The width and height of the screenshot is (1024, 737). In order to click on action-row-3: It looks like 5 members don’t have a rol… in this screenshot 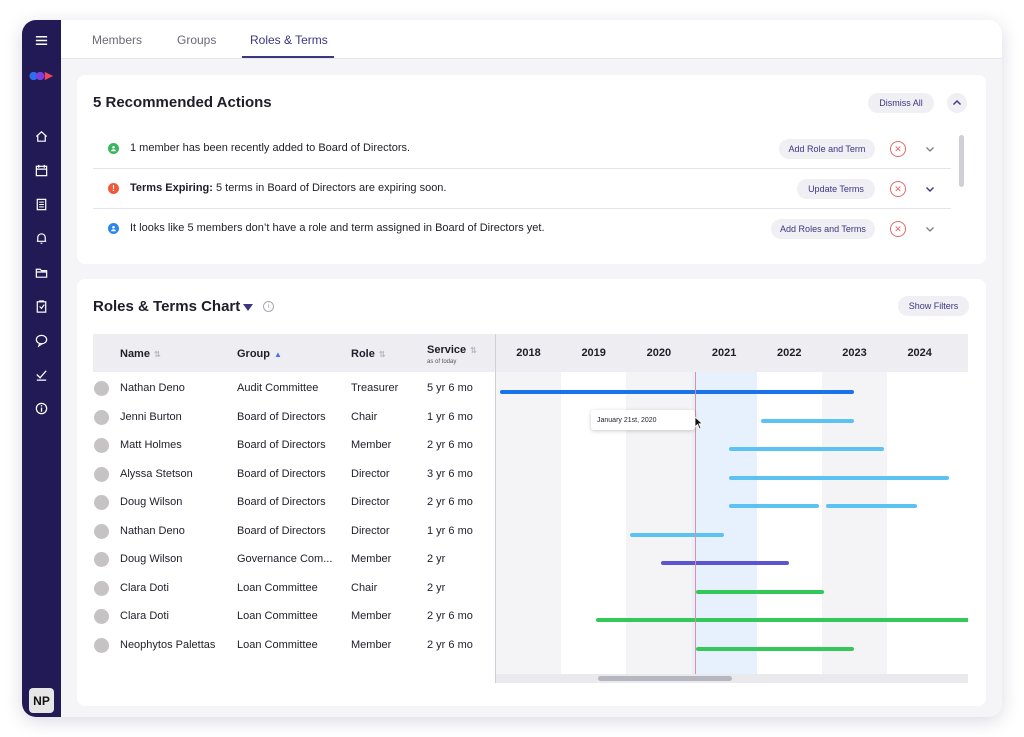, I will do `click(522, 229)`.